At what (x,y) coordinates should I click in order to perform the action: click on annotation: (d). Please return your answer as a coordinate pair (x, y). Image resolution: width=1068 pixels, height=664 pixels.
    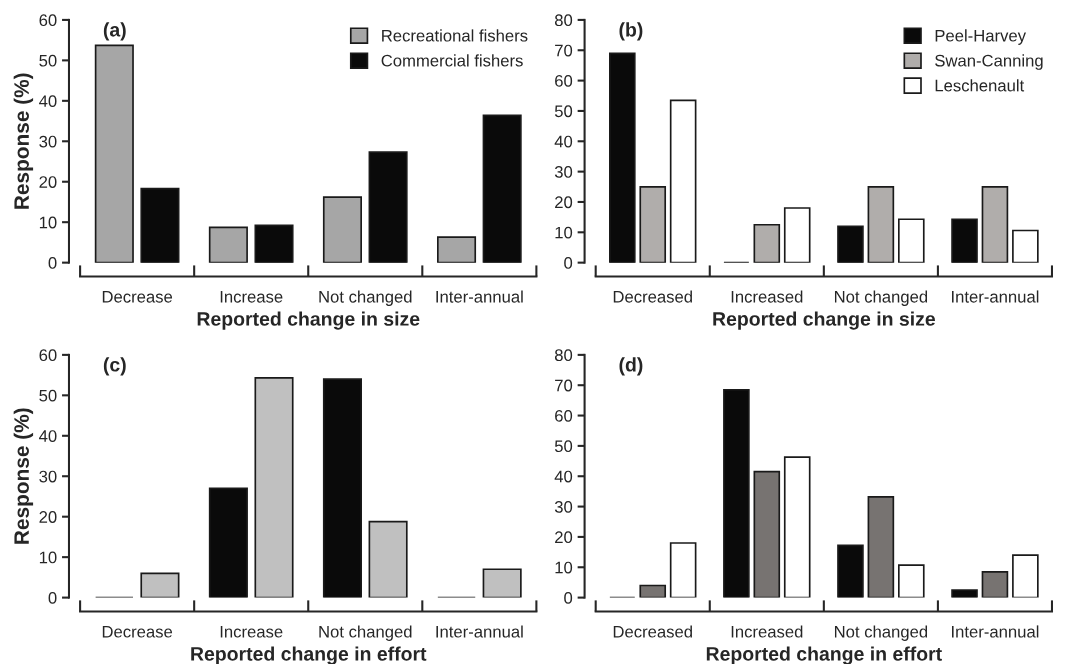
    Looking at the image, I should click on (631, 366).